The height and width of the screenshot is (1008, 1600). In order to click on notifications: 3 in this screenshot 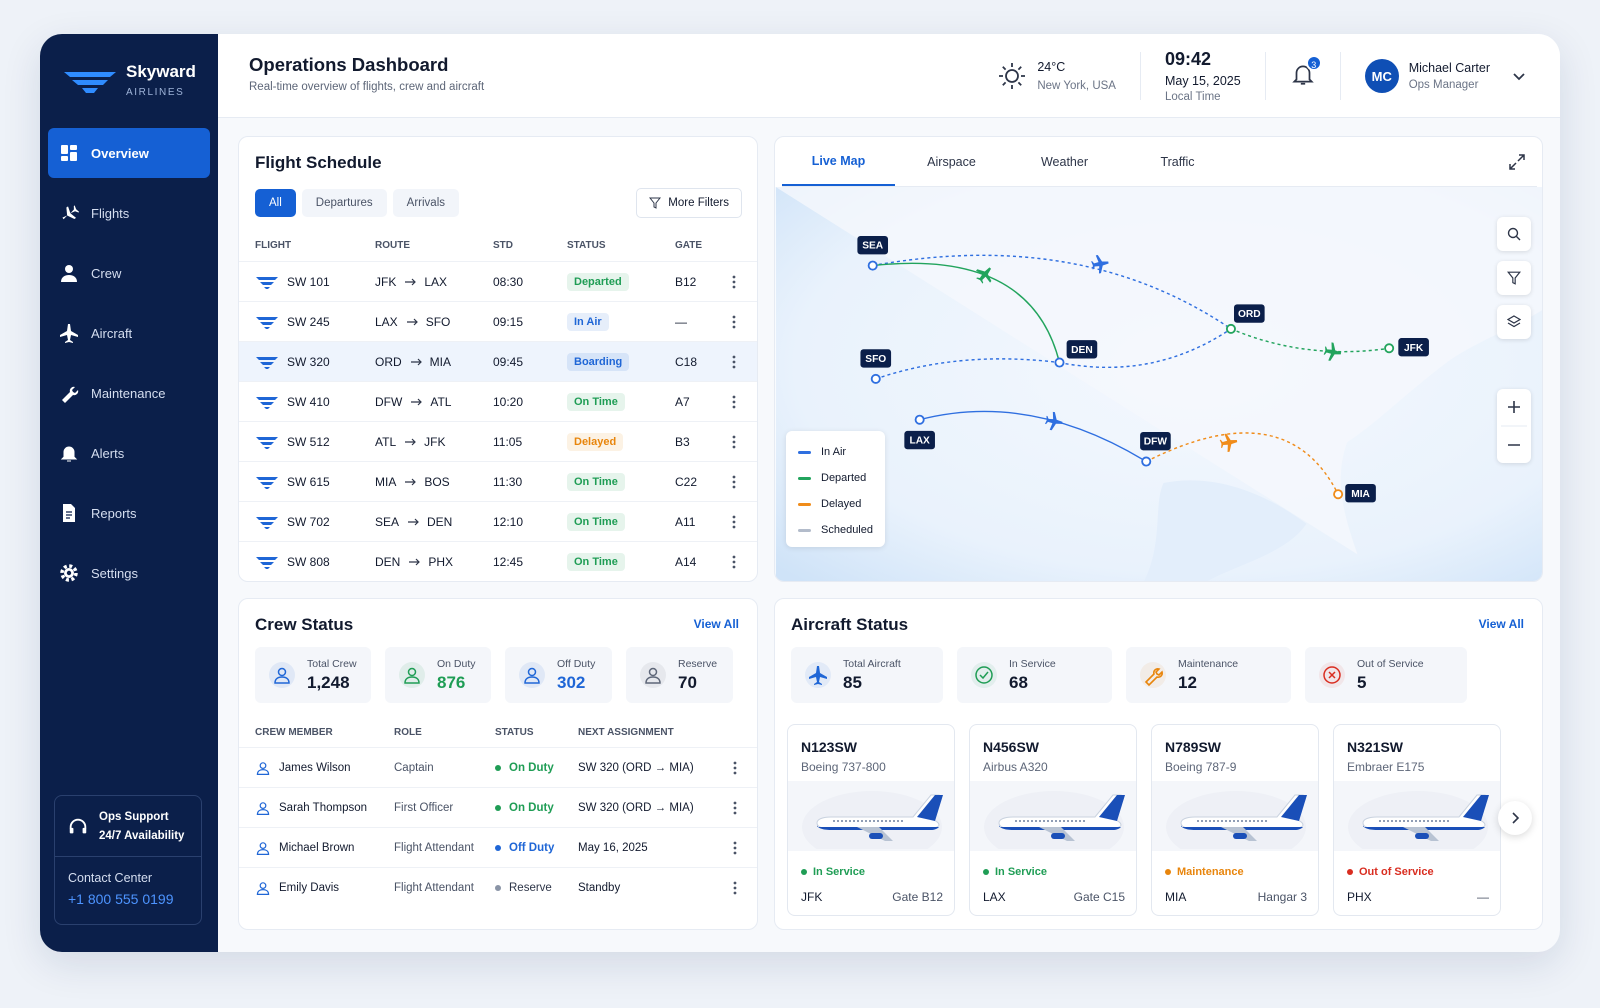, I will do `click(1303, 76)`.